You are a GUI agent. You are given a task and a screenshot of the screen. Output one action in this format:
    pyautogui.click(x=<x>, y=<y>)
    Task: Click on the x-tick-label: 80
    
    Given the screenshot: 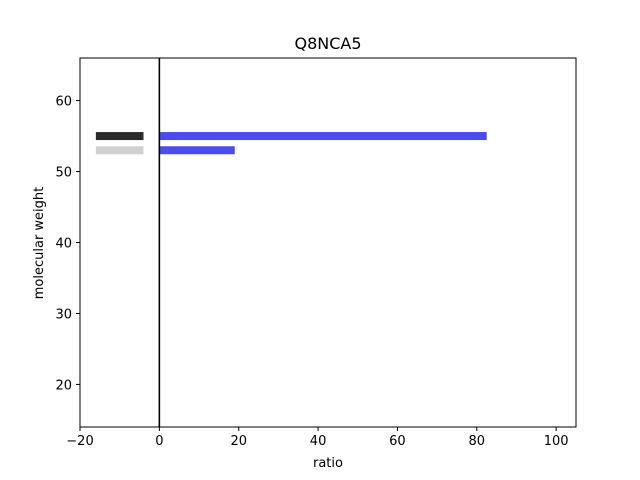 What is the action you would take?
    pyautogui.click(x=477, y=441)
    